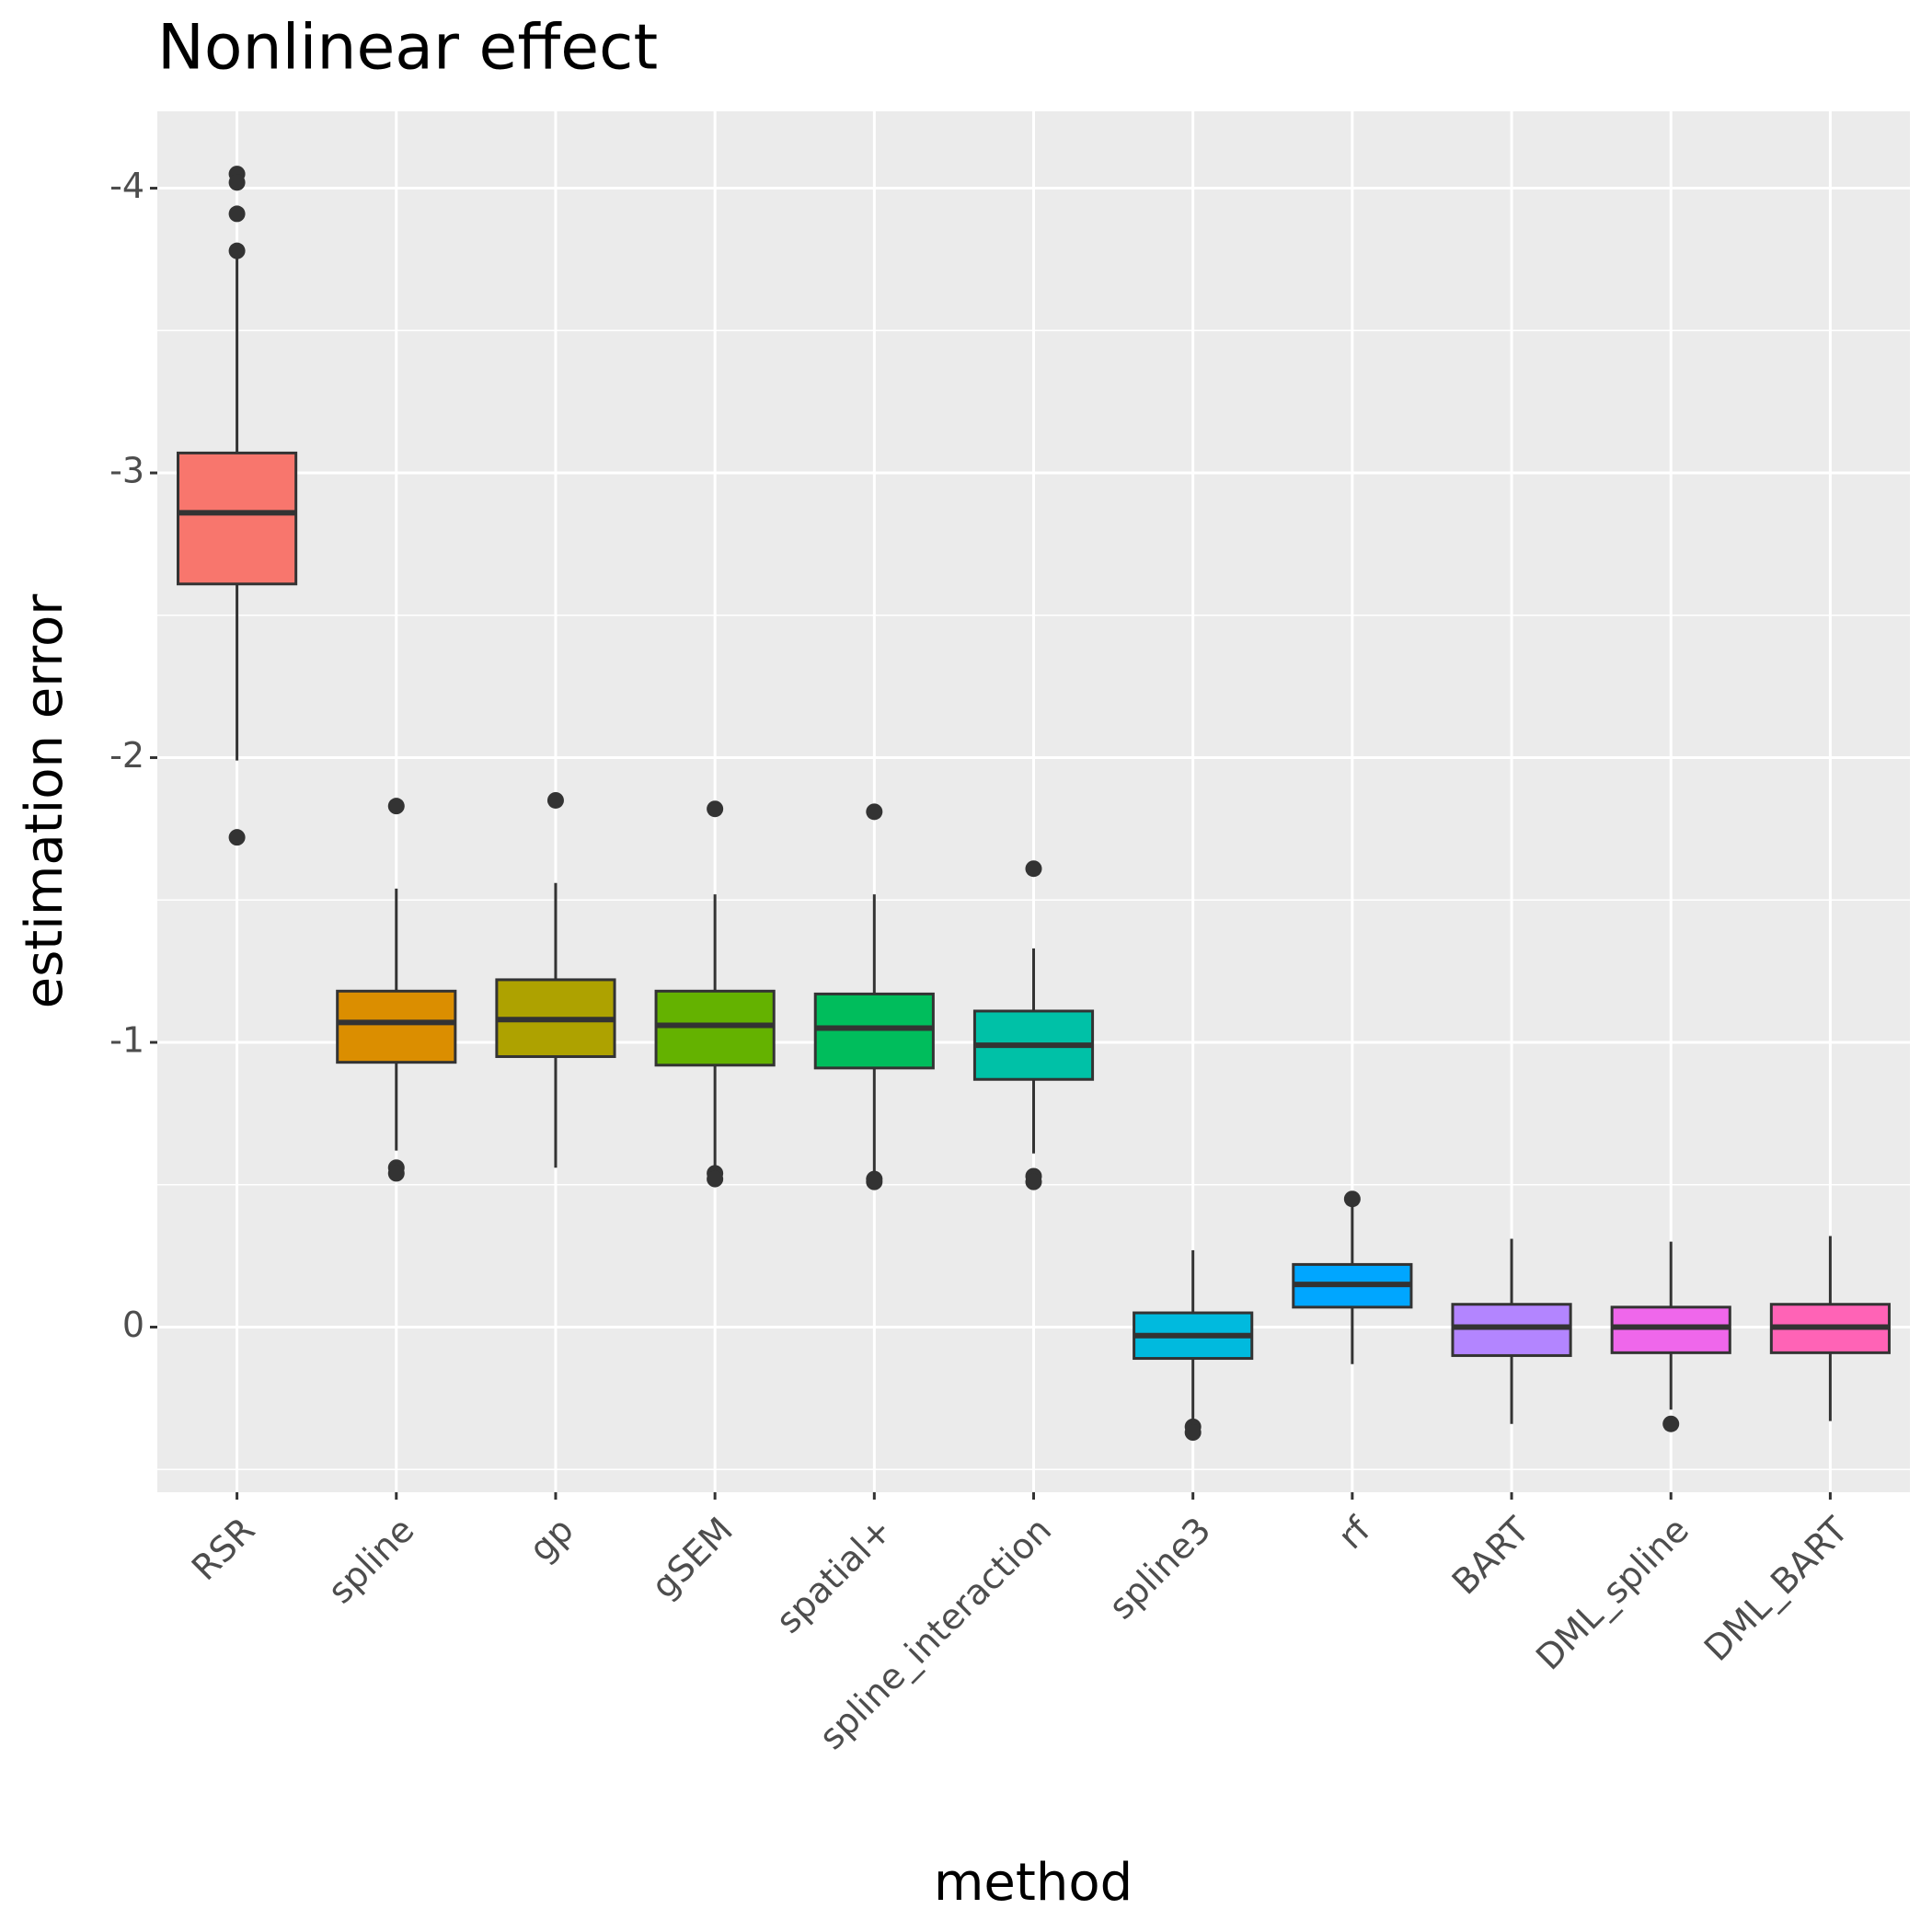 The image size is (1932, 1932). What do you see at coordinates (126, 1040) in the screenshot?
I see `y-tick-label: -1` at bounding box center [126, 1040].